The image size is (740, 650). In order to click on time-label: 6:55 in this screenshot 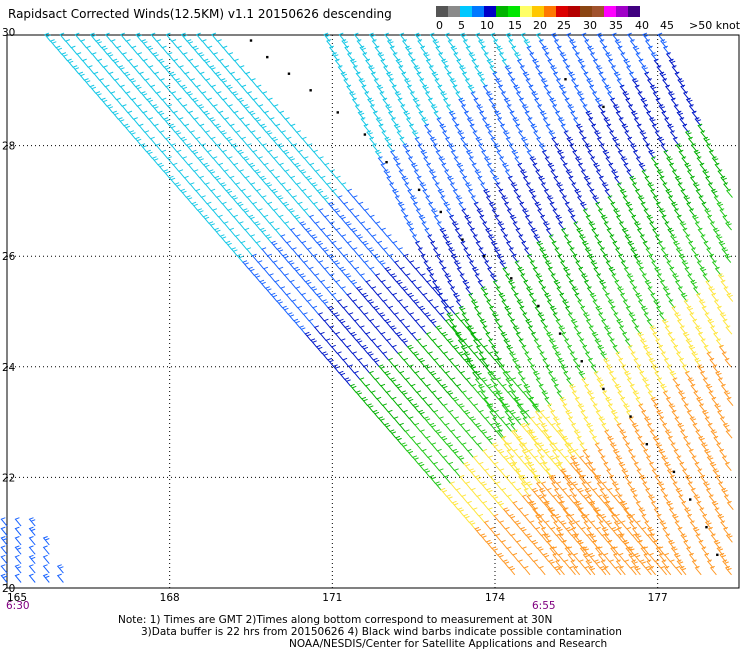, I will do `click(544, 606)`.